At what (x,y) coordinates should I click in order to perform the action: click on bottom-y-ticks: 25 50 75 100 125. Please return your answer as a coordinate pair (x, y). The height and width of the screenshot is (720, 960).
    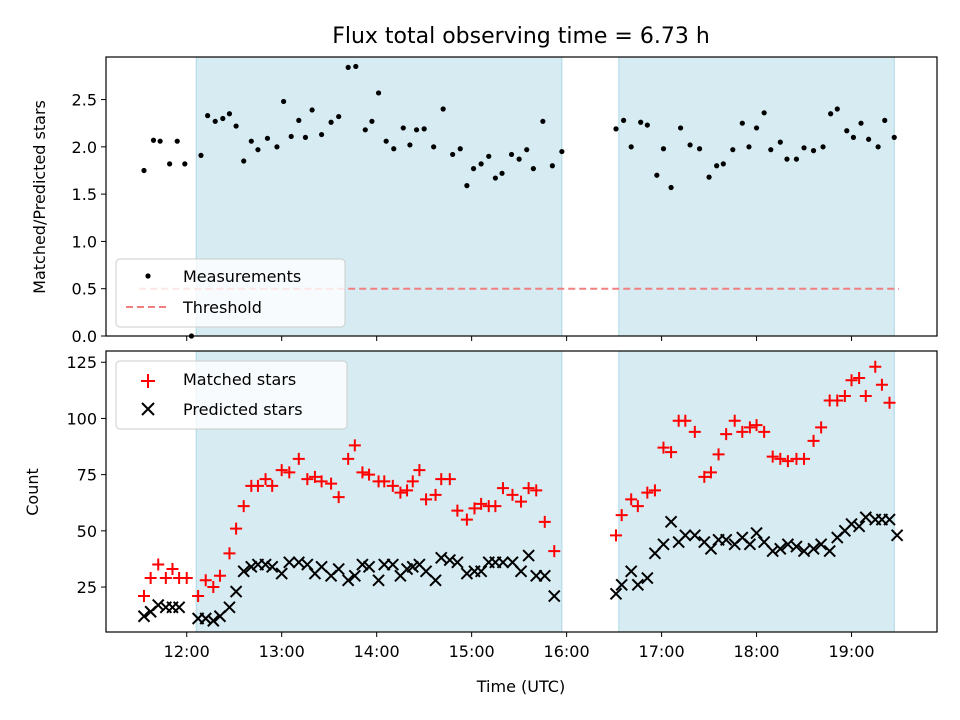
    Looking at the image, I should click on (86, 475).